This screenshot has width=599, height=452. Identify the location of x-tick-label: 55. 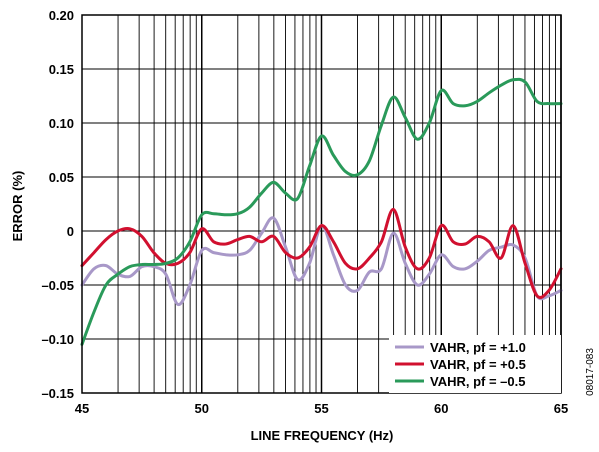
(321, 408).